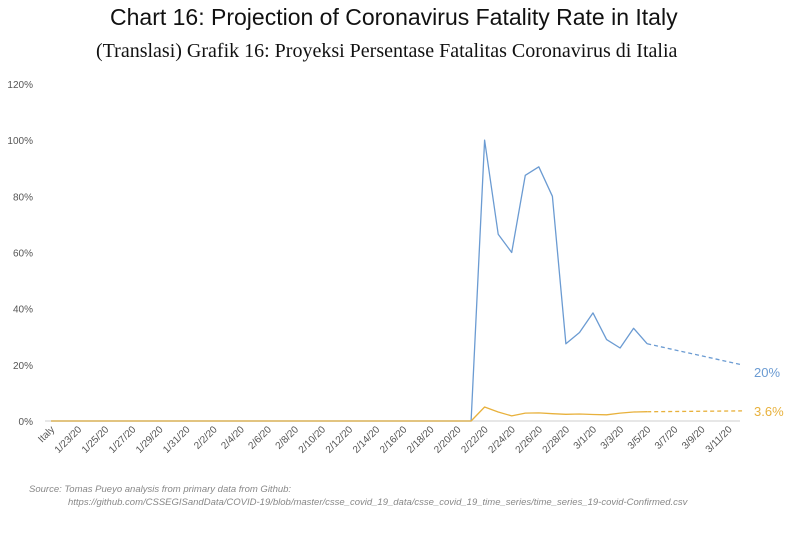 Image resolution: width=800 pixels, height=538 pixels. I want to click on x-tick-label: 3/11/20, so click(719, 439).